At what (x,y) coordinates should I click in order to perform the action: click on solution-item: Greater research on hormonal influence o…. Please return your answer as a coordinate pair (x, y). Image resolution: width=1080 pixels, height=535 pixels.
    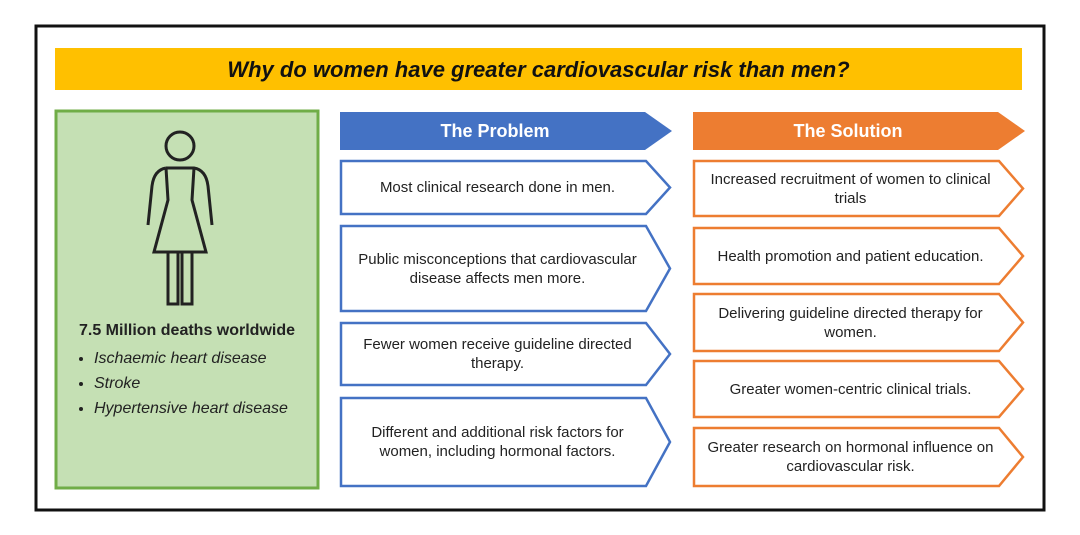
    Looking at the image, I should click on (850, 457).